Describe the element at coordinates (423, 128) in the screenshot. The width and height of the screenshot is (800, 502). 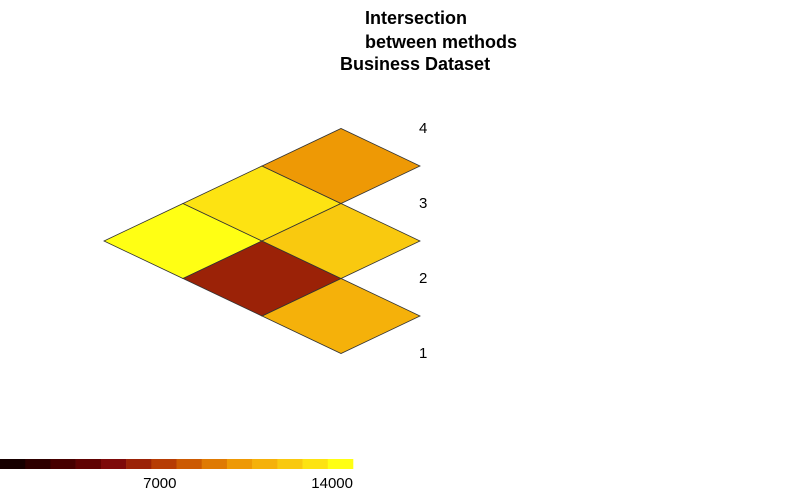
I see `axis-label-4: 4` at that location.